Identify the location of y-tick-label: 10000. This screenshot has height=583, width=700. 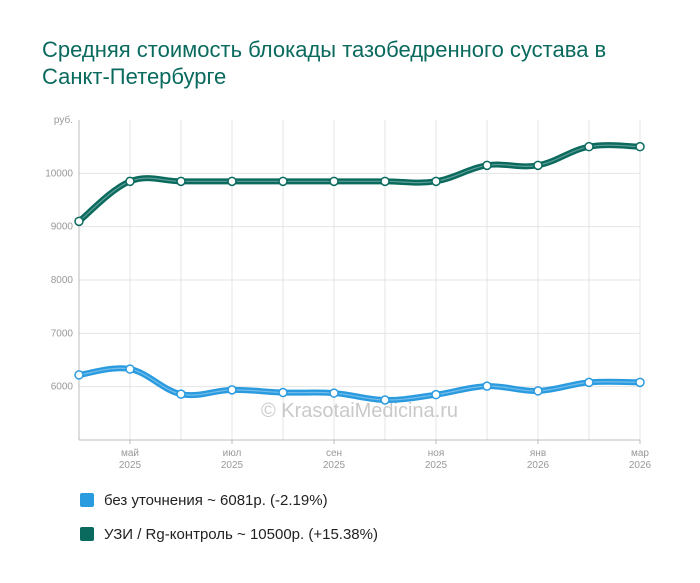
(59, 173).